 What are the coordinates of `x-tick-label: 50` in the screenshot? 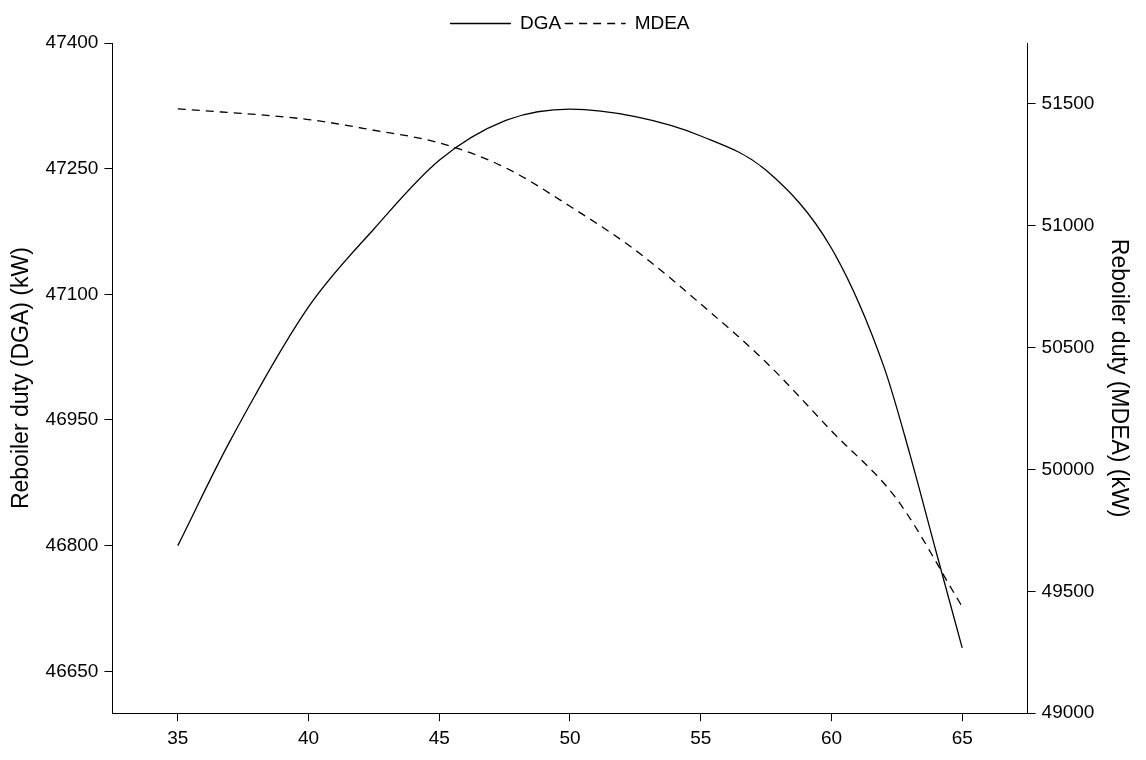 It's located at (570, 737).